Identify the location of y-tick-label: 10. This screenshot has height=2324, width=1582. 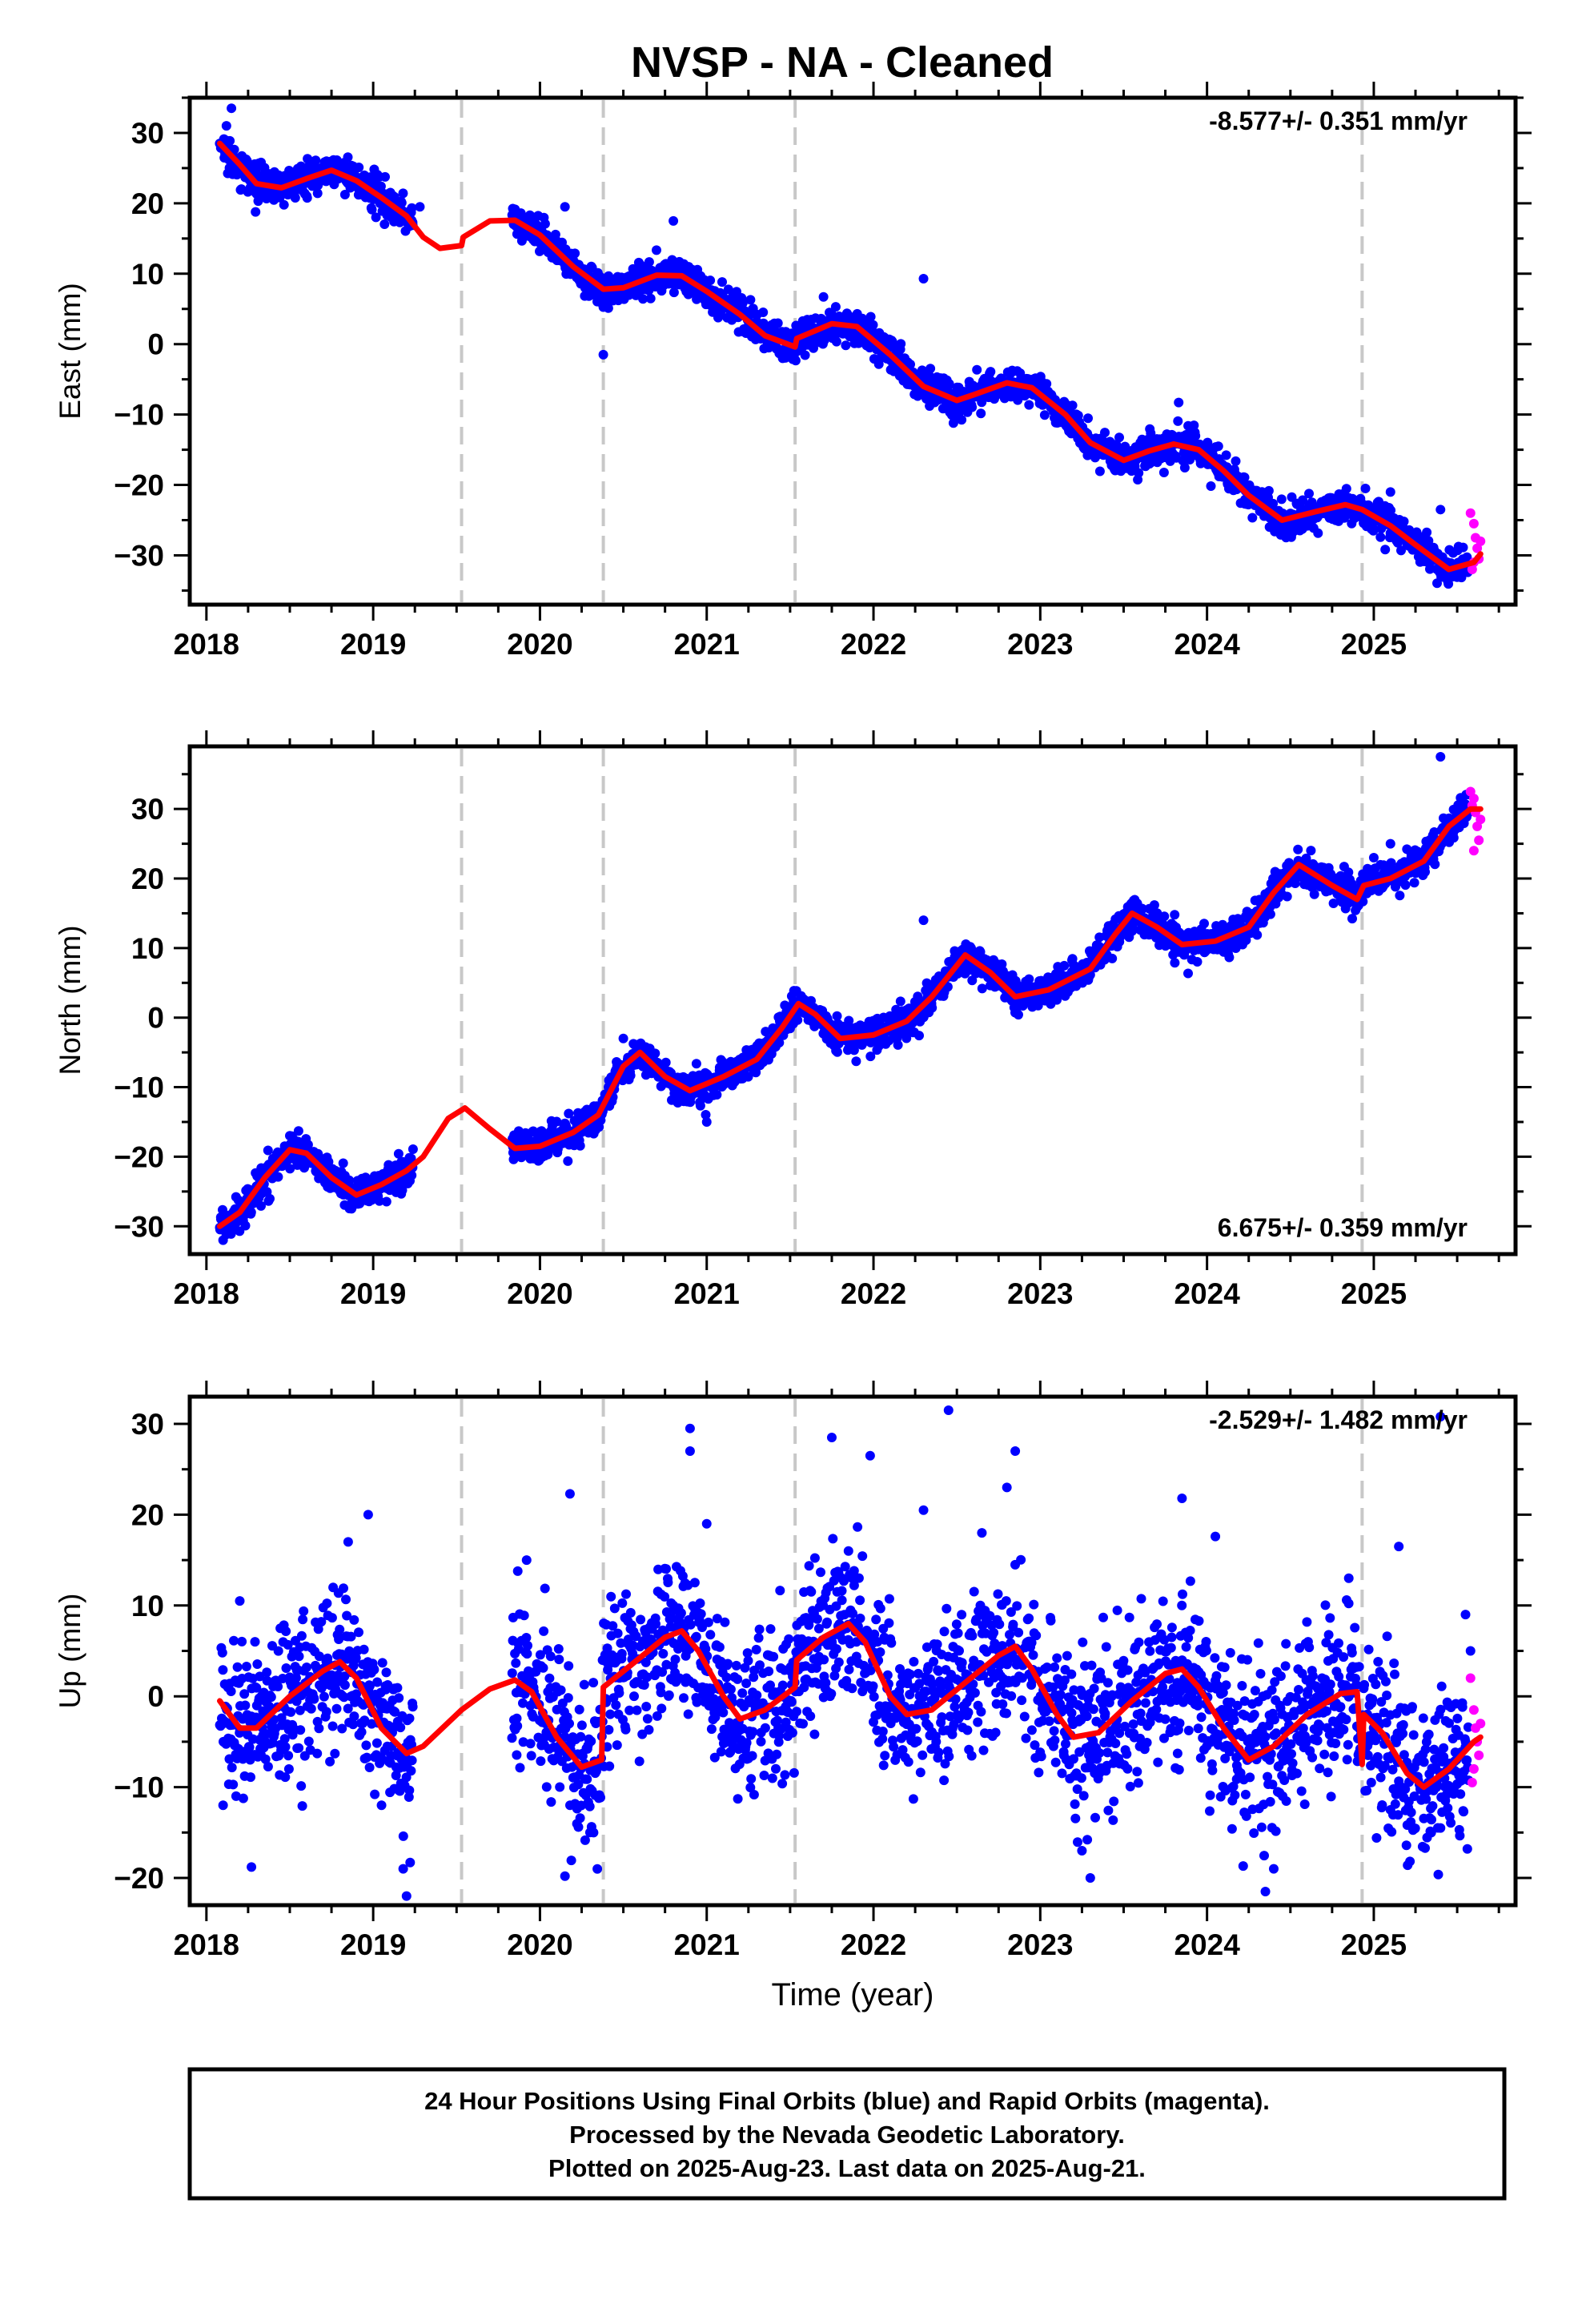
(147, 948).